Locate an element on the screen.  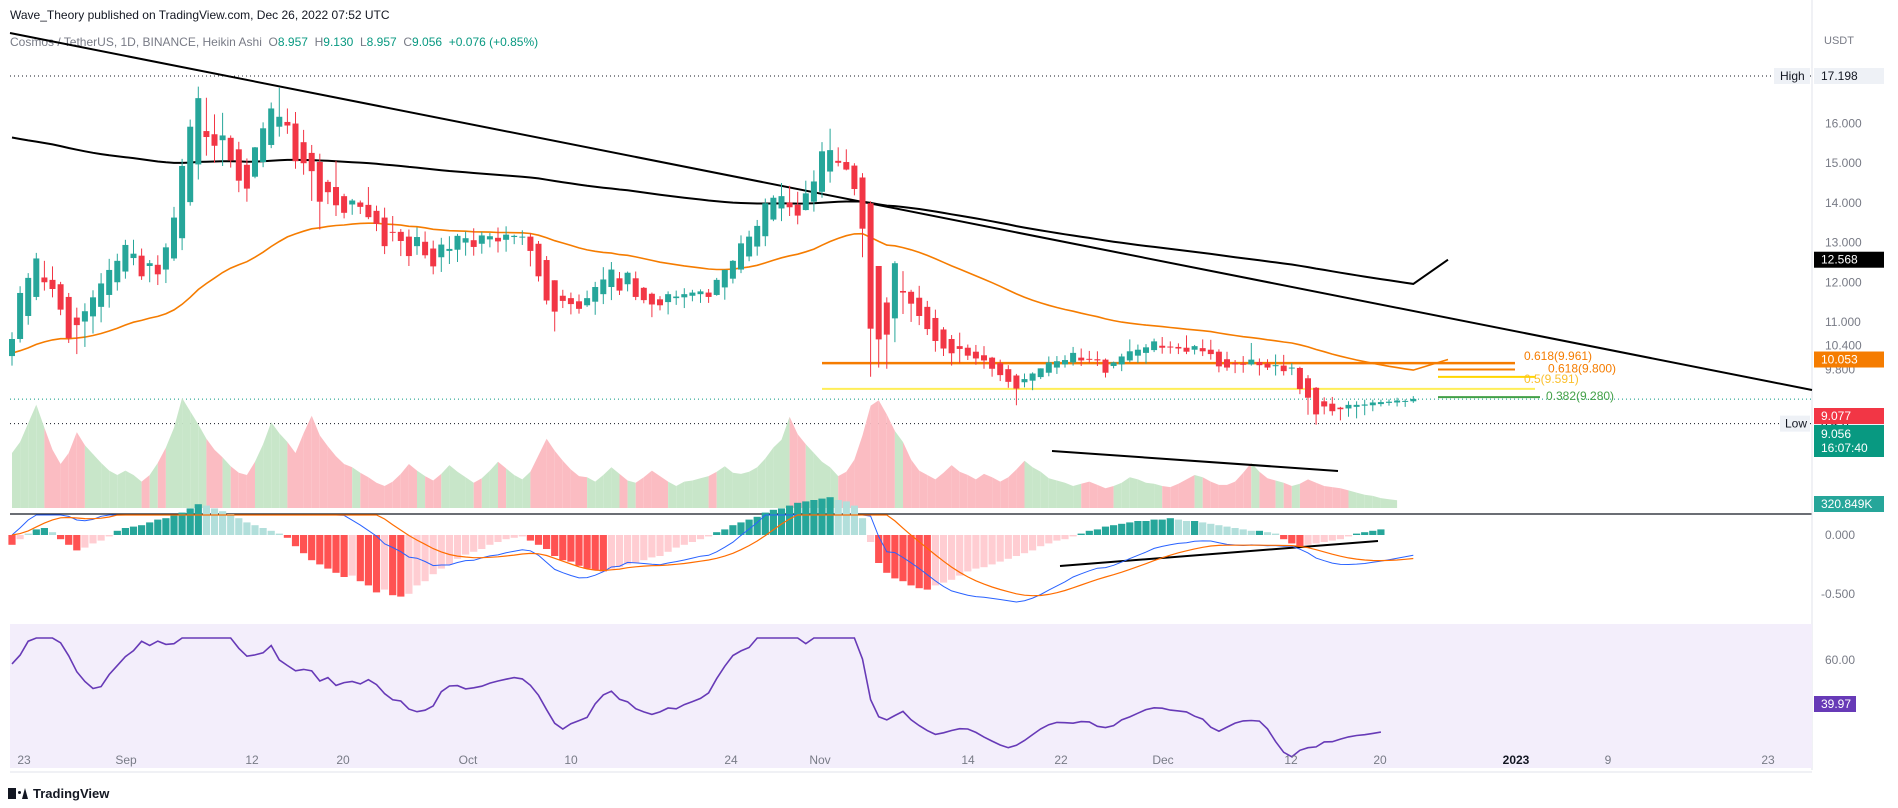
ema50-badge: 10.053 is located at coordinates (1839, 360).